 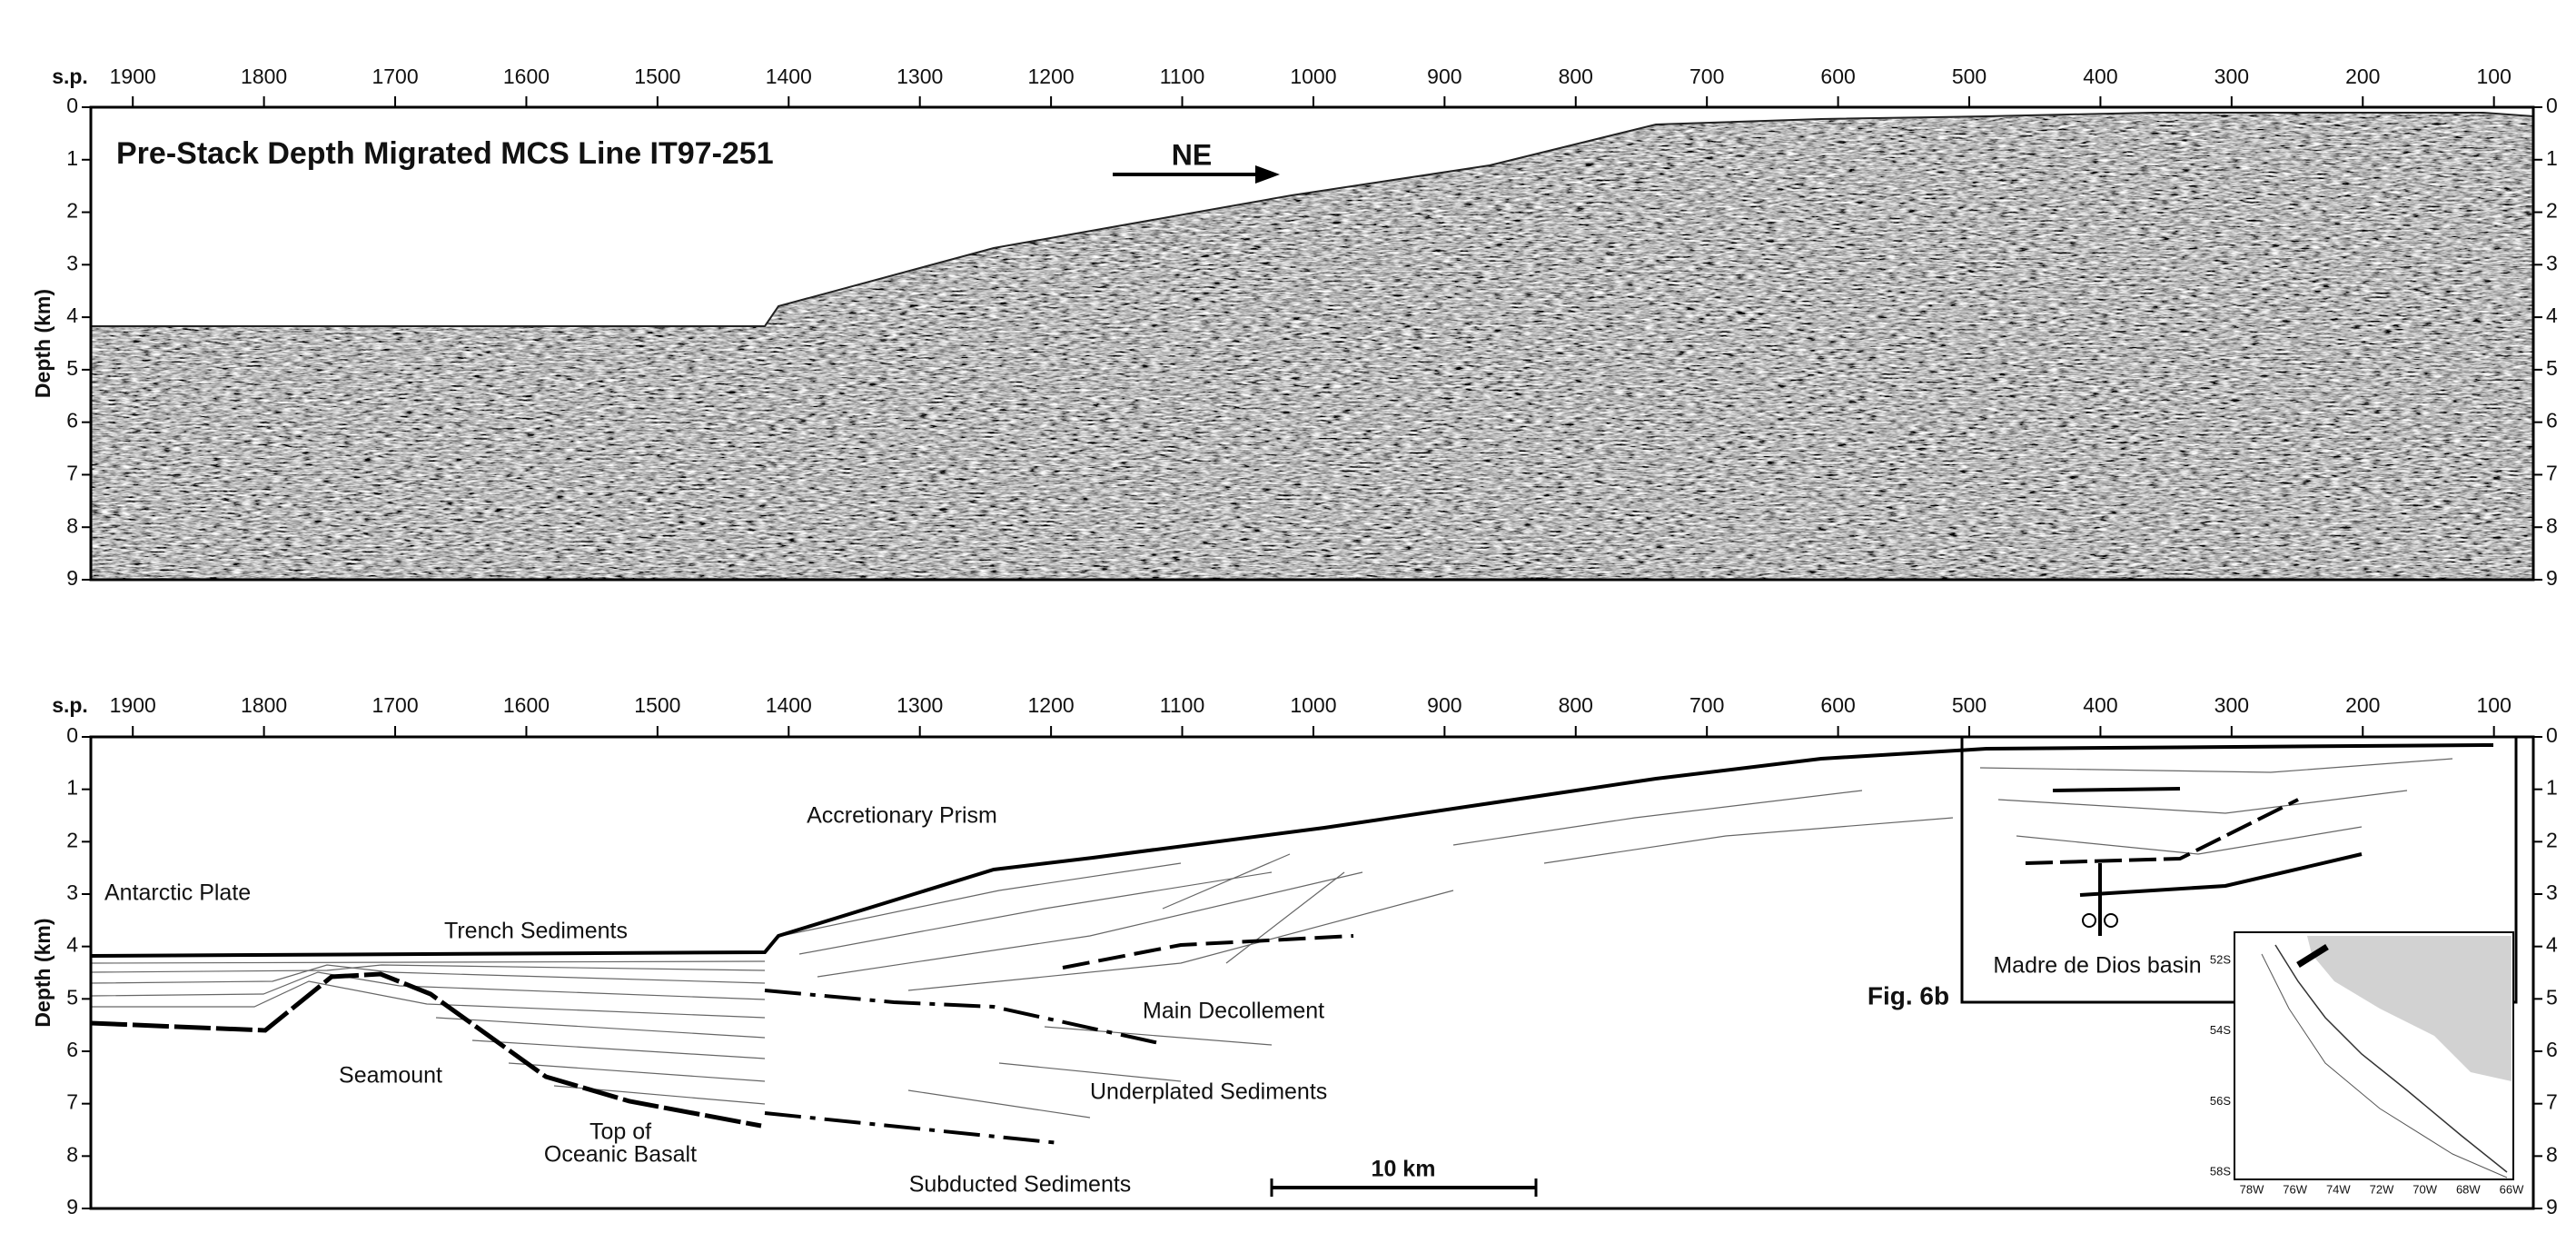 What do you see at coordinates (1020, 1185) in the screenshot?
I see `annotation: Subducted Sediments` at bounding box center [1020, 1185].